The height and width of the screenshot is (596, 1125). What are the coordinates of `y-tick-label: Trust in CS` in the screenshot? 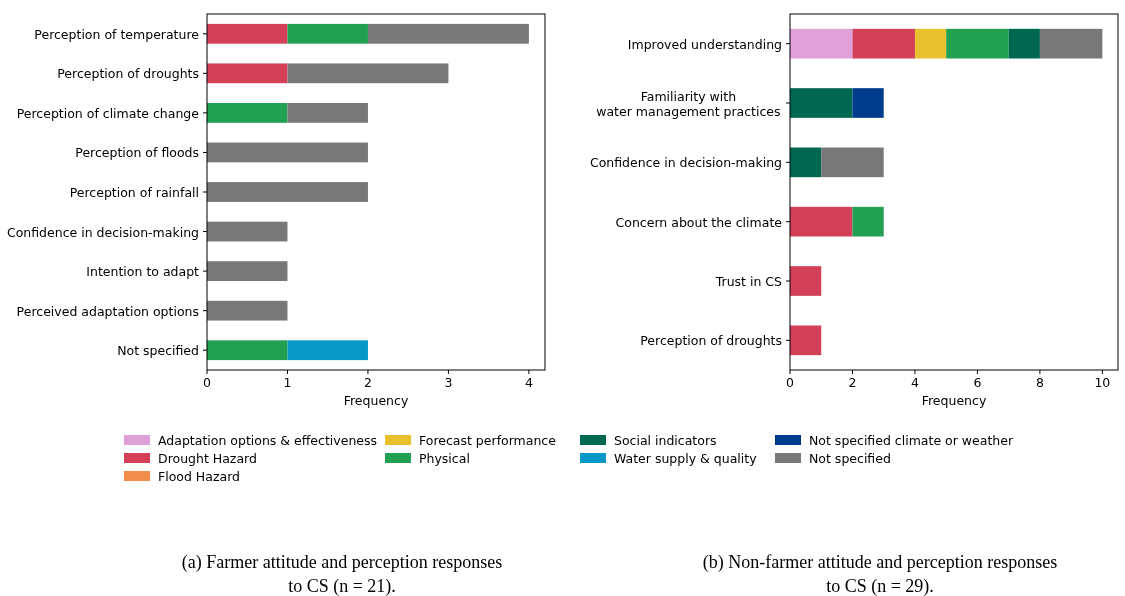 It's located at (748, 281).